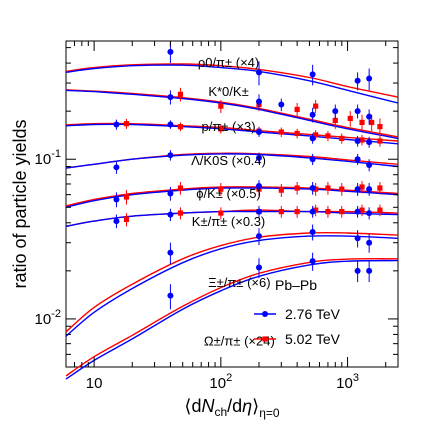  What do you see at coordinates (239, 282) in the screenshot?
I see `ratio-label: Ξ±/π± (×6)` at bounding box center [239, 282].